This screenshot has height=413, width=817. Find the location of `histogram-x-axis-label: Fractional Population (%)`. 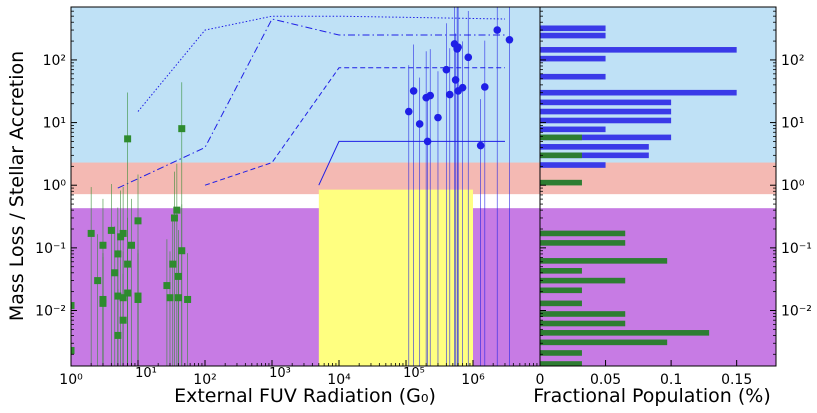

histogram-x-axis-label: Fractional Population (%) is located at coordinates (652, 396).